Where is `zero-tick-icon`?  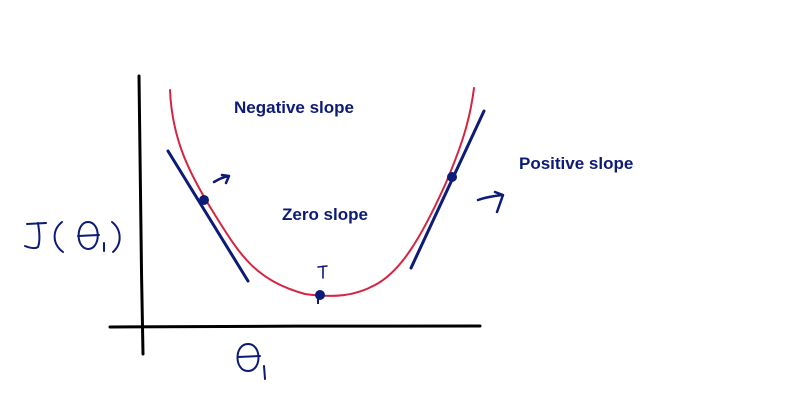 zero-tick-icon is located at coordinates (322, 272).